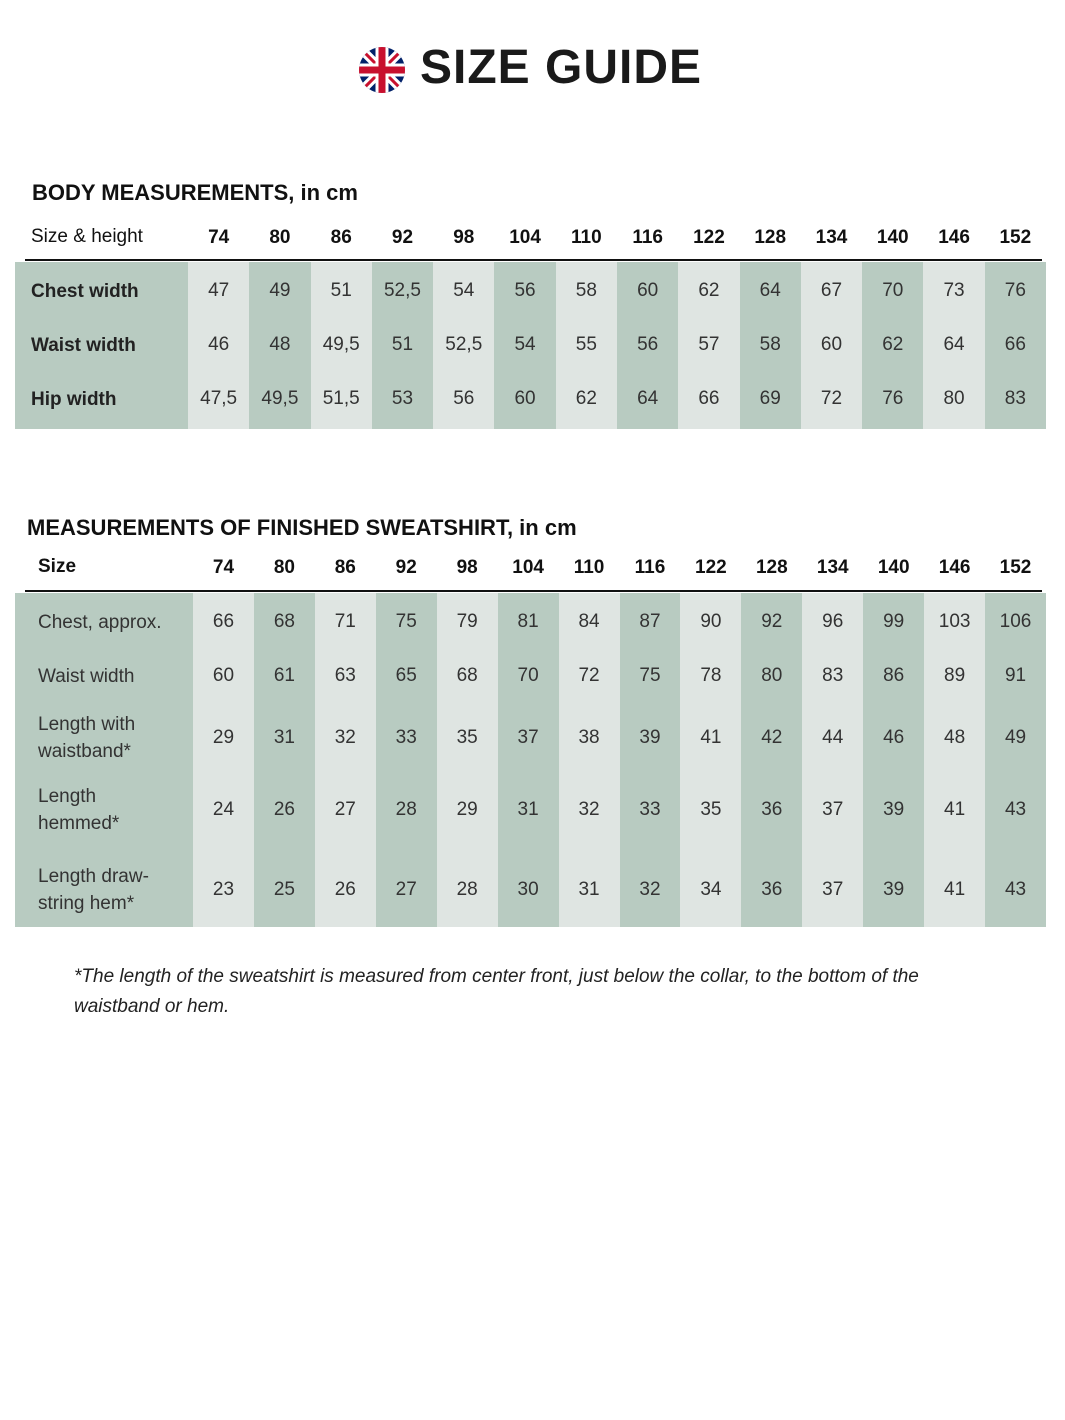  I want to click on row-label-line: Length with, so click(87, 724).